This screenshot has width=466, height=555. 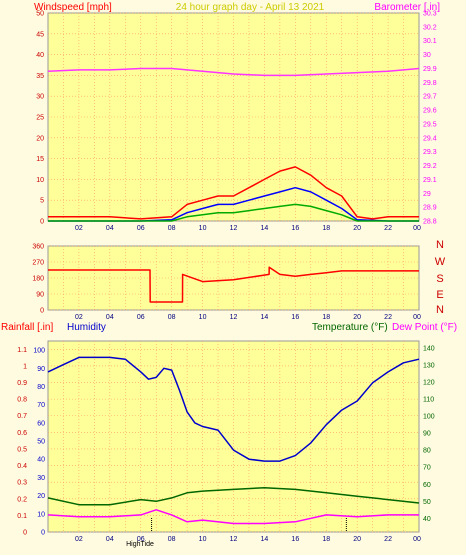 What do you see at coordinates (430, 27) in the screenshot?
I see `y-right-tick-label: 30.2` at bounding box center [430, 27].